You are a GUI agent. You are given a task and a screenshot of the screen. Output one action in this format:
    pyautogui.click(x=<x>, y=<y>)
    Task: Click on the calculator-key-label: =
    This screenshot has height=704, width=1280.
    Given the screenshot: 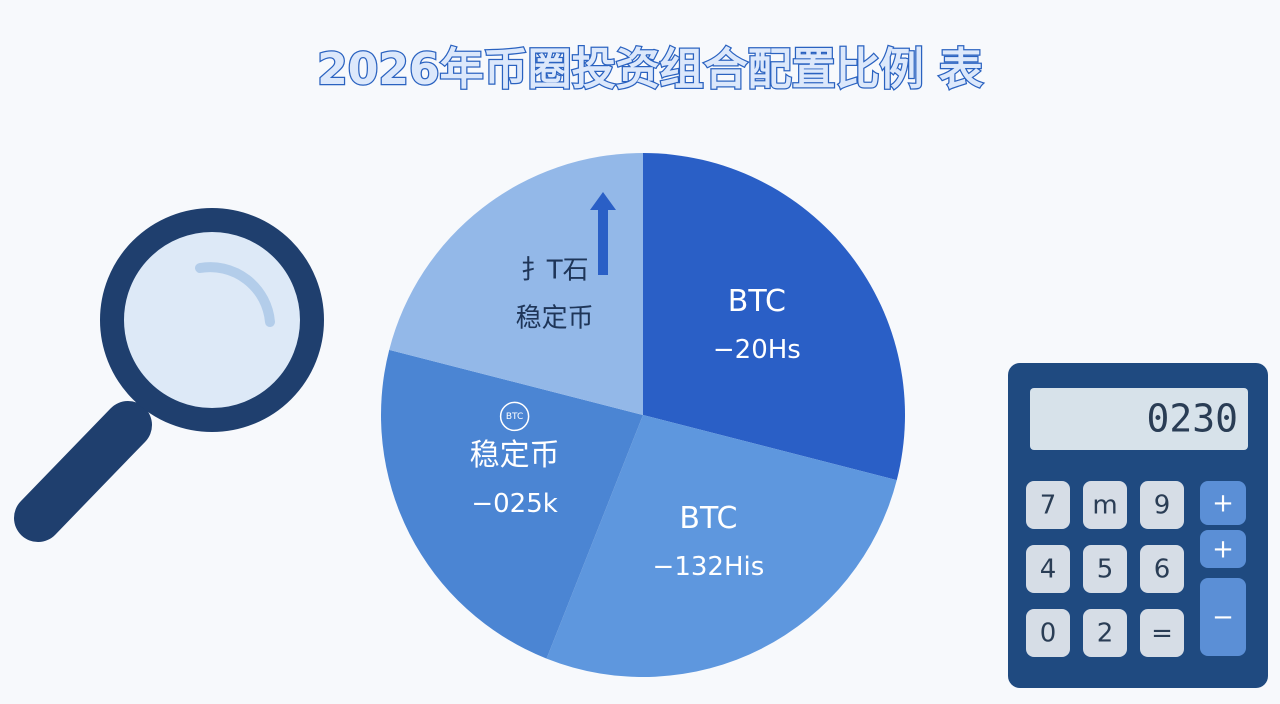 What is the action you would take?
    pyautogui.click(x=1162, y=634)
    